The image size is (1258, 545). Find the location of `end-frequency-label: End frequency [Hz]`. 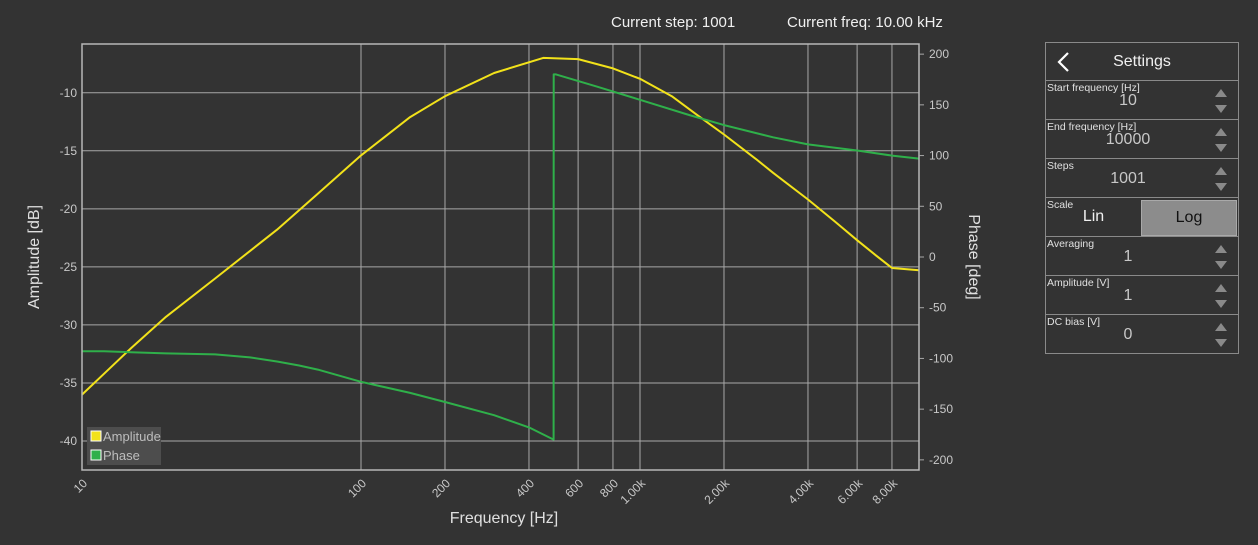

end-frequency-label: End frequency [Hz] is located at coordinates (1092, 127).